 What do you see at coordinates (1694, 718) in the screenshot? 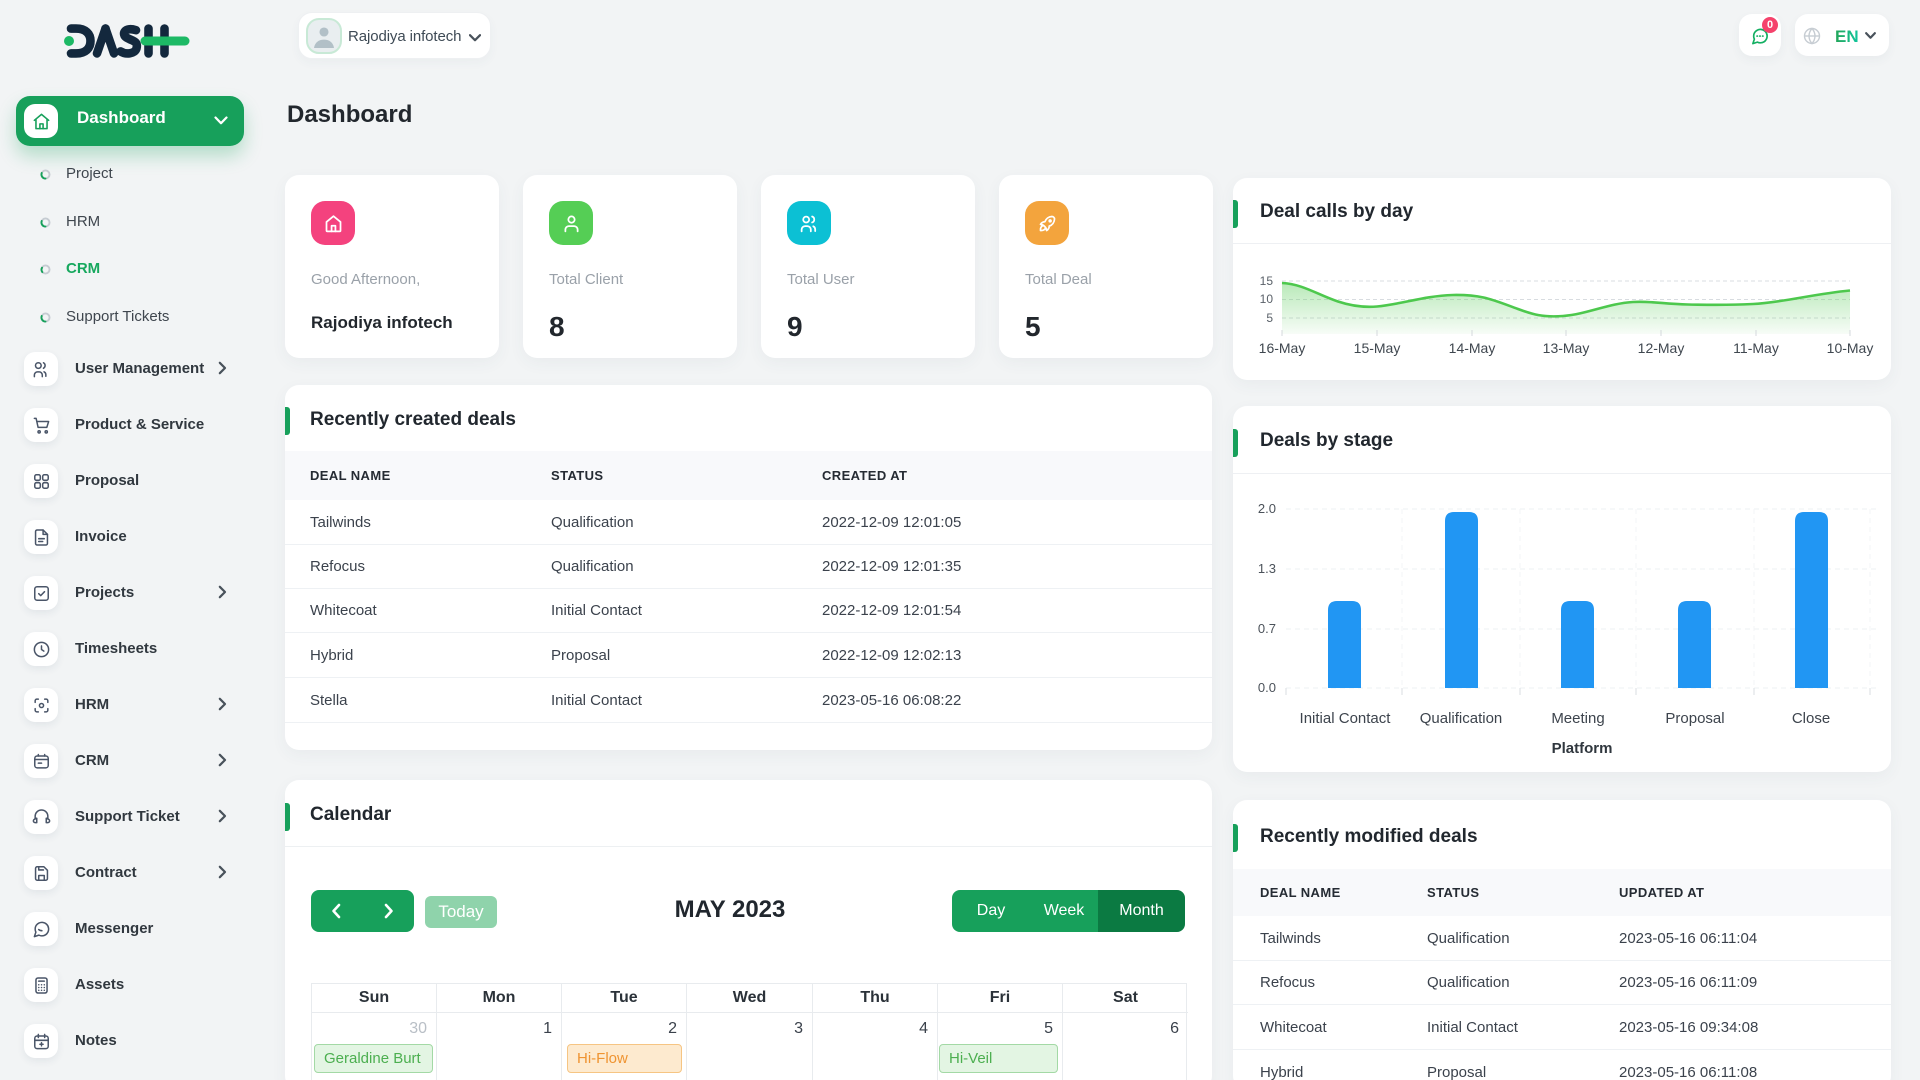
I see `svg-text: Proposal` at bounding box center [1694, 718].